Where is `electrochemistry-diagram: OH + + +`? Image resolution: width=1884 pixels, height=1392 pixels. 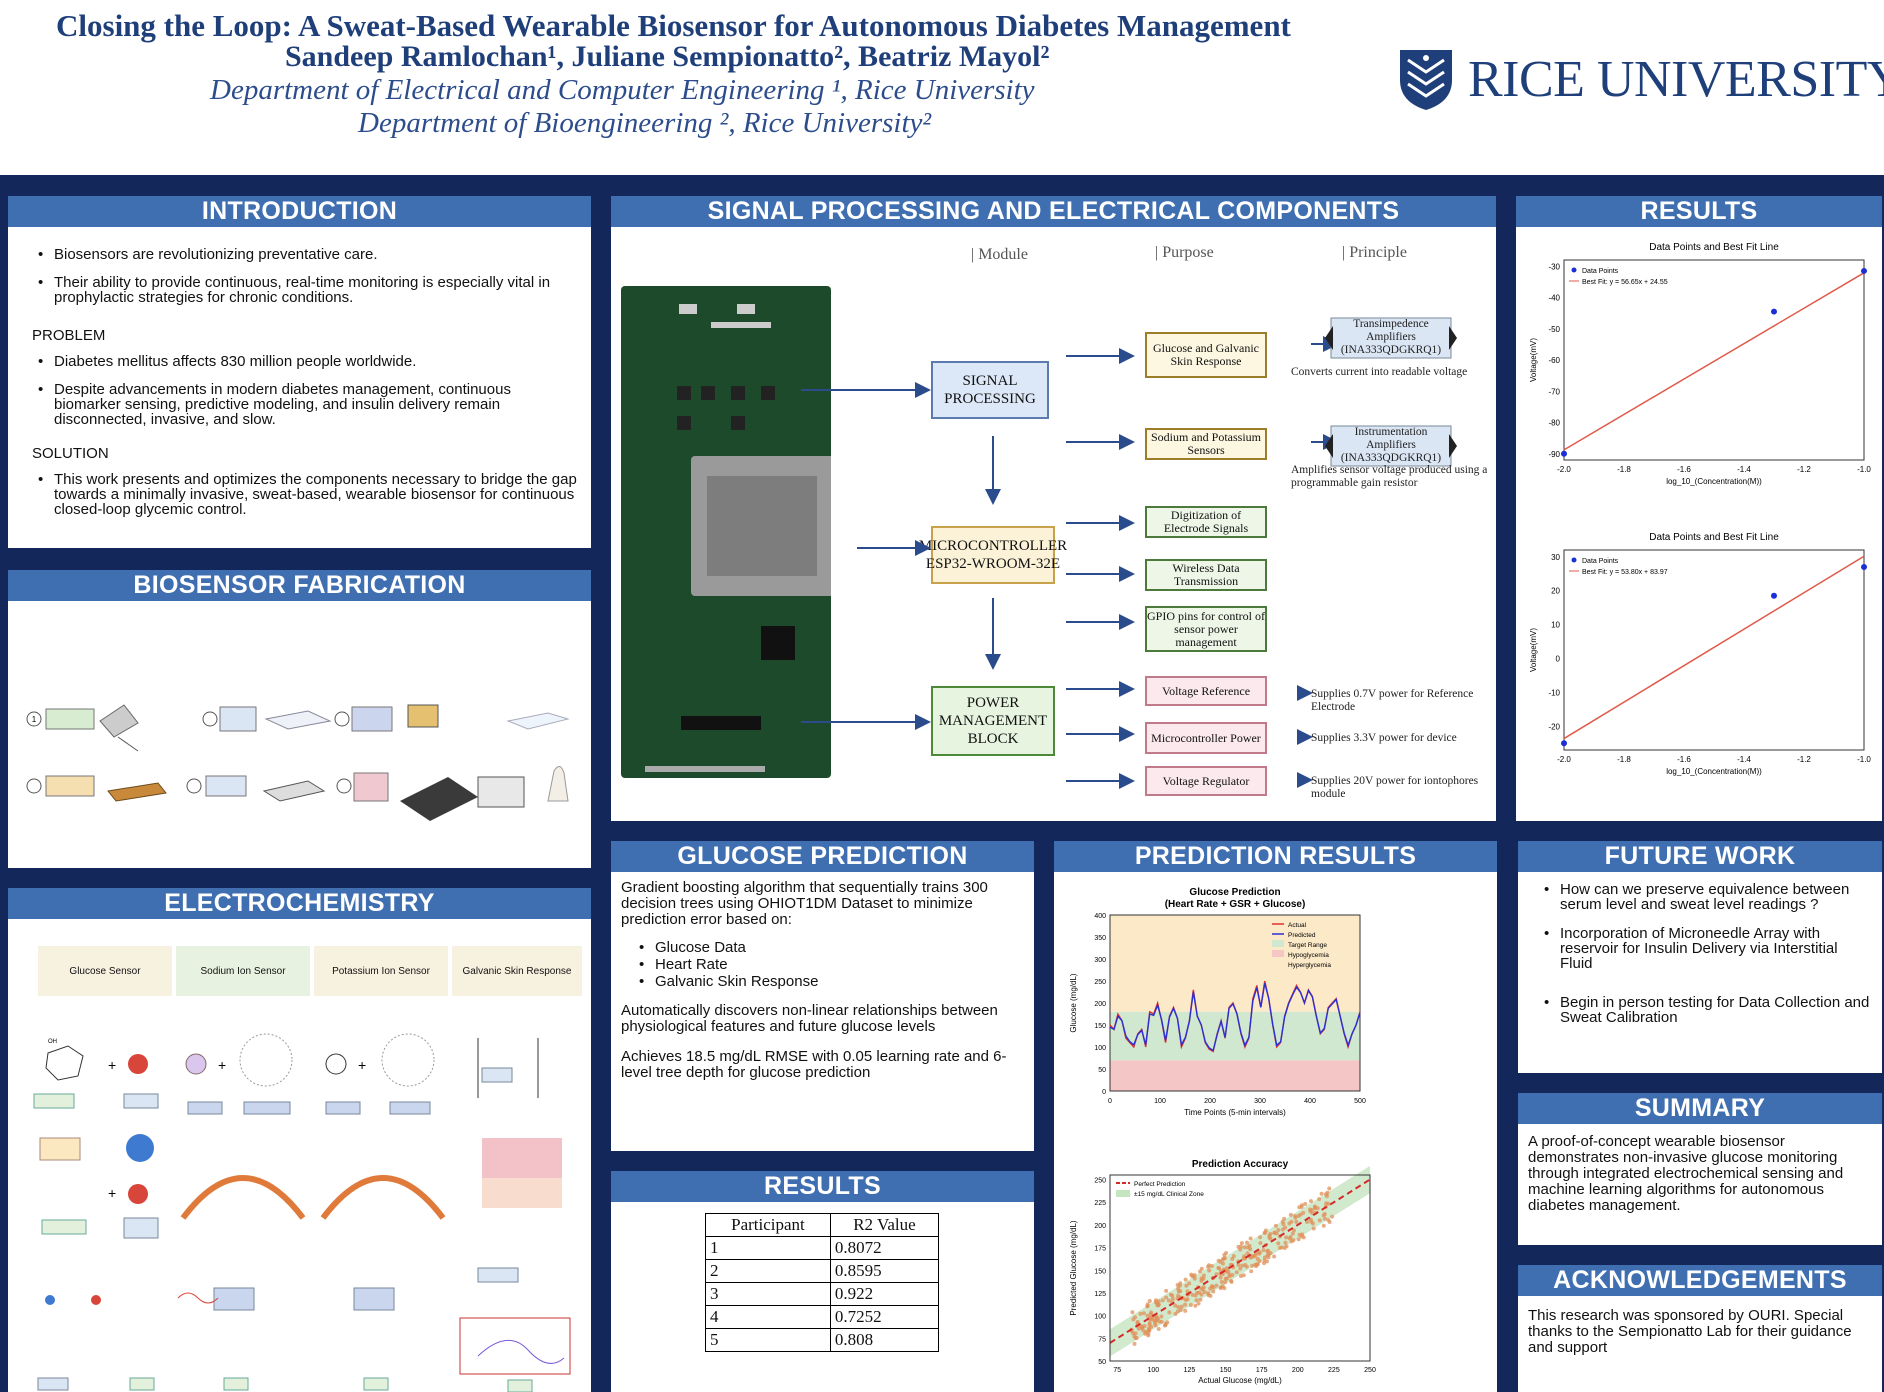 electrochemistry-diagram: OH + + + is located at coordinates (302, 1212).